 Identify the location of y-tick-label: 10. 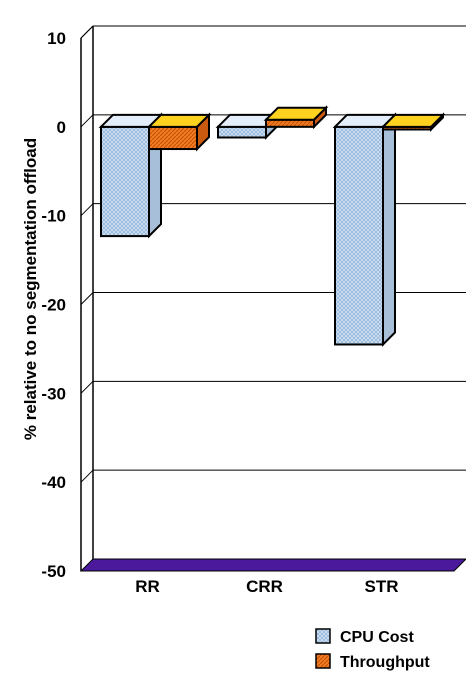
(56, 38).